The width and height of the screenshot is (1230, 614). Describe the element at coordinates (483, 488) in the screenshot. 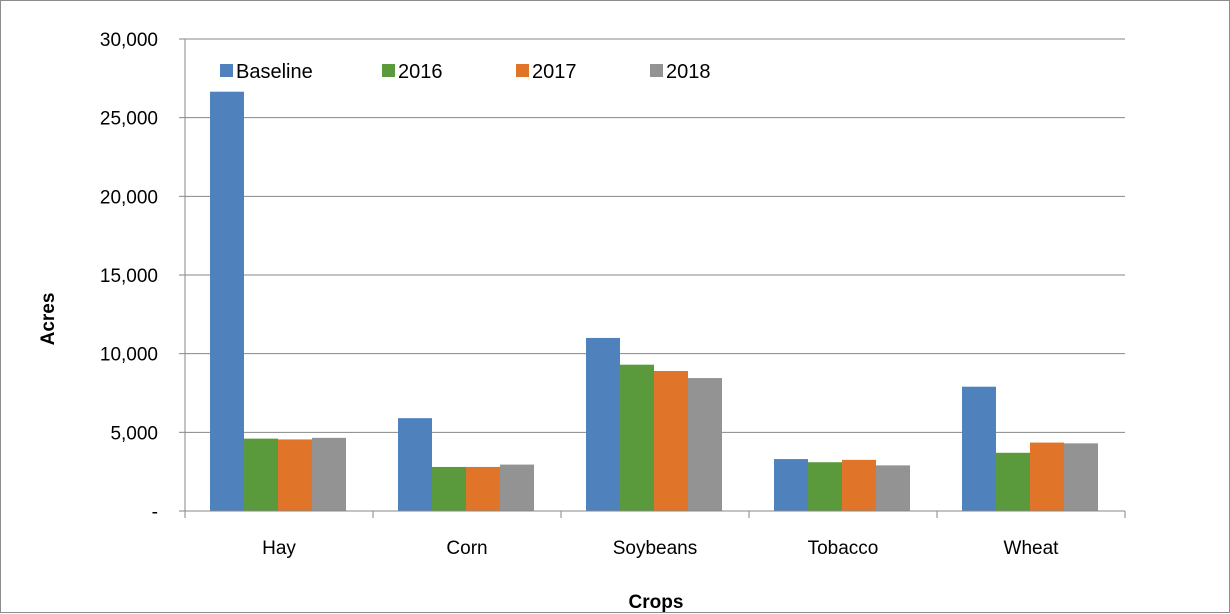

I see `bar-2017-corn` at that location.